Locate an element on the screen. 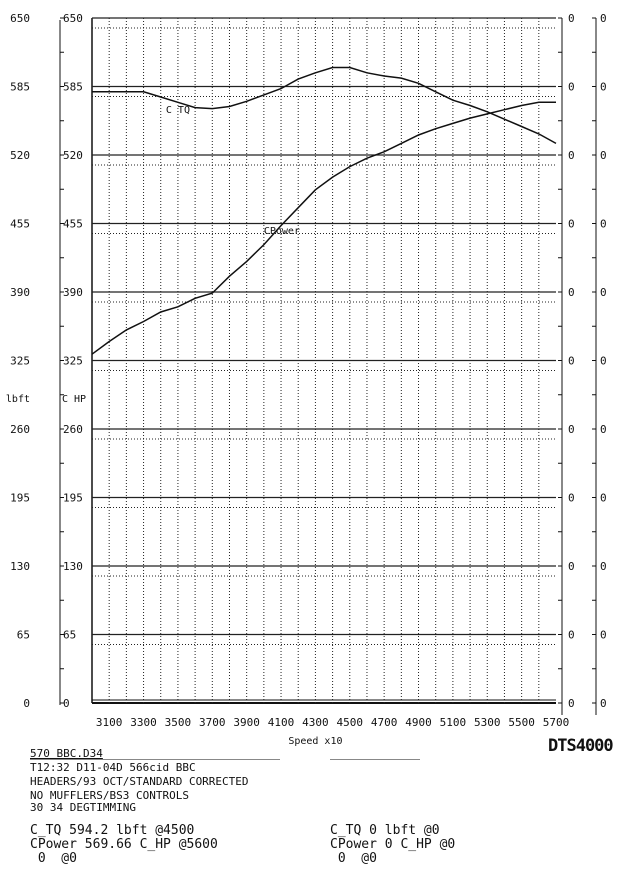 The height and width of the screenshot is (884, 632). y-tick-label-left: 130 is located at coordinates (20, 566).